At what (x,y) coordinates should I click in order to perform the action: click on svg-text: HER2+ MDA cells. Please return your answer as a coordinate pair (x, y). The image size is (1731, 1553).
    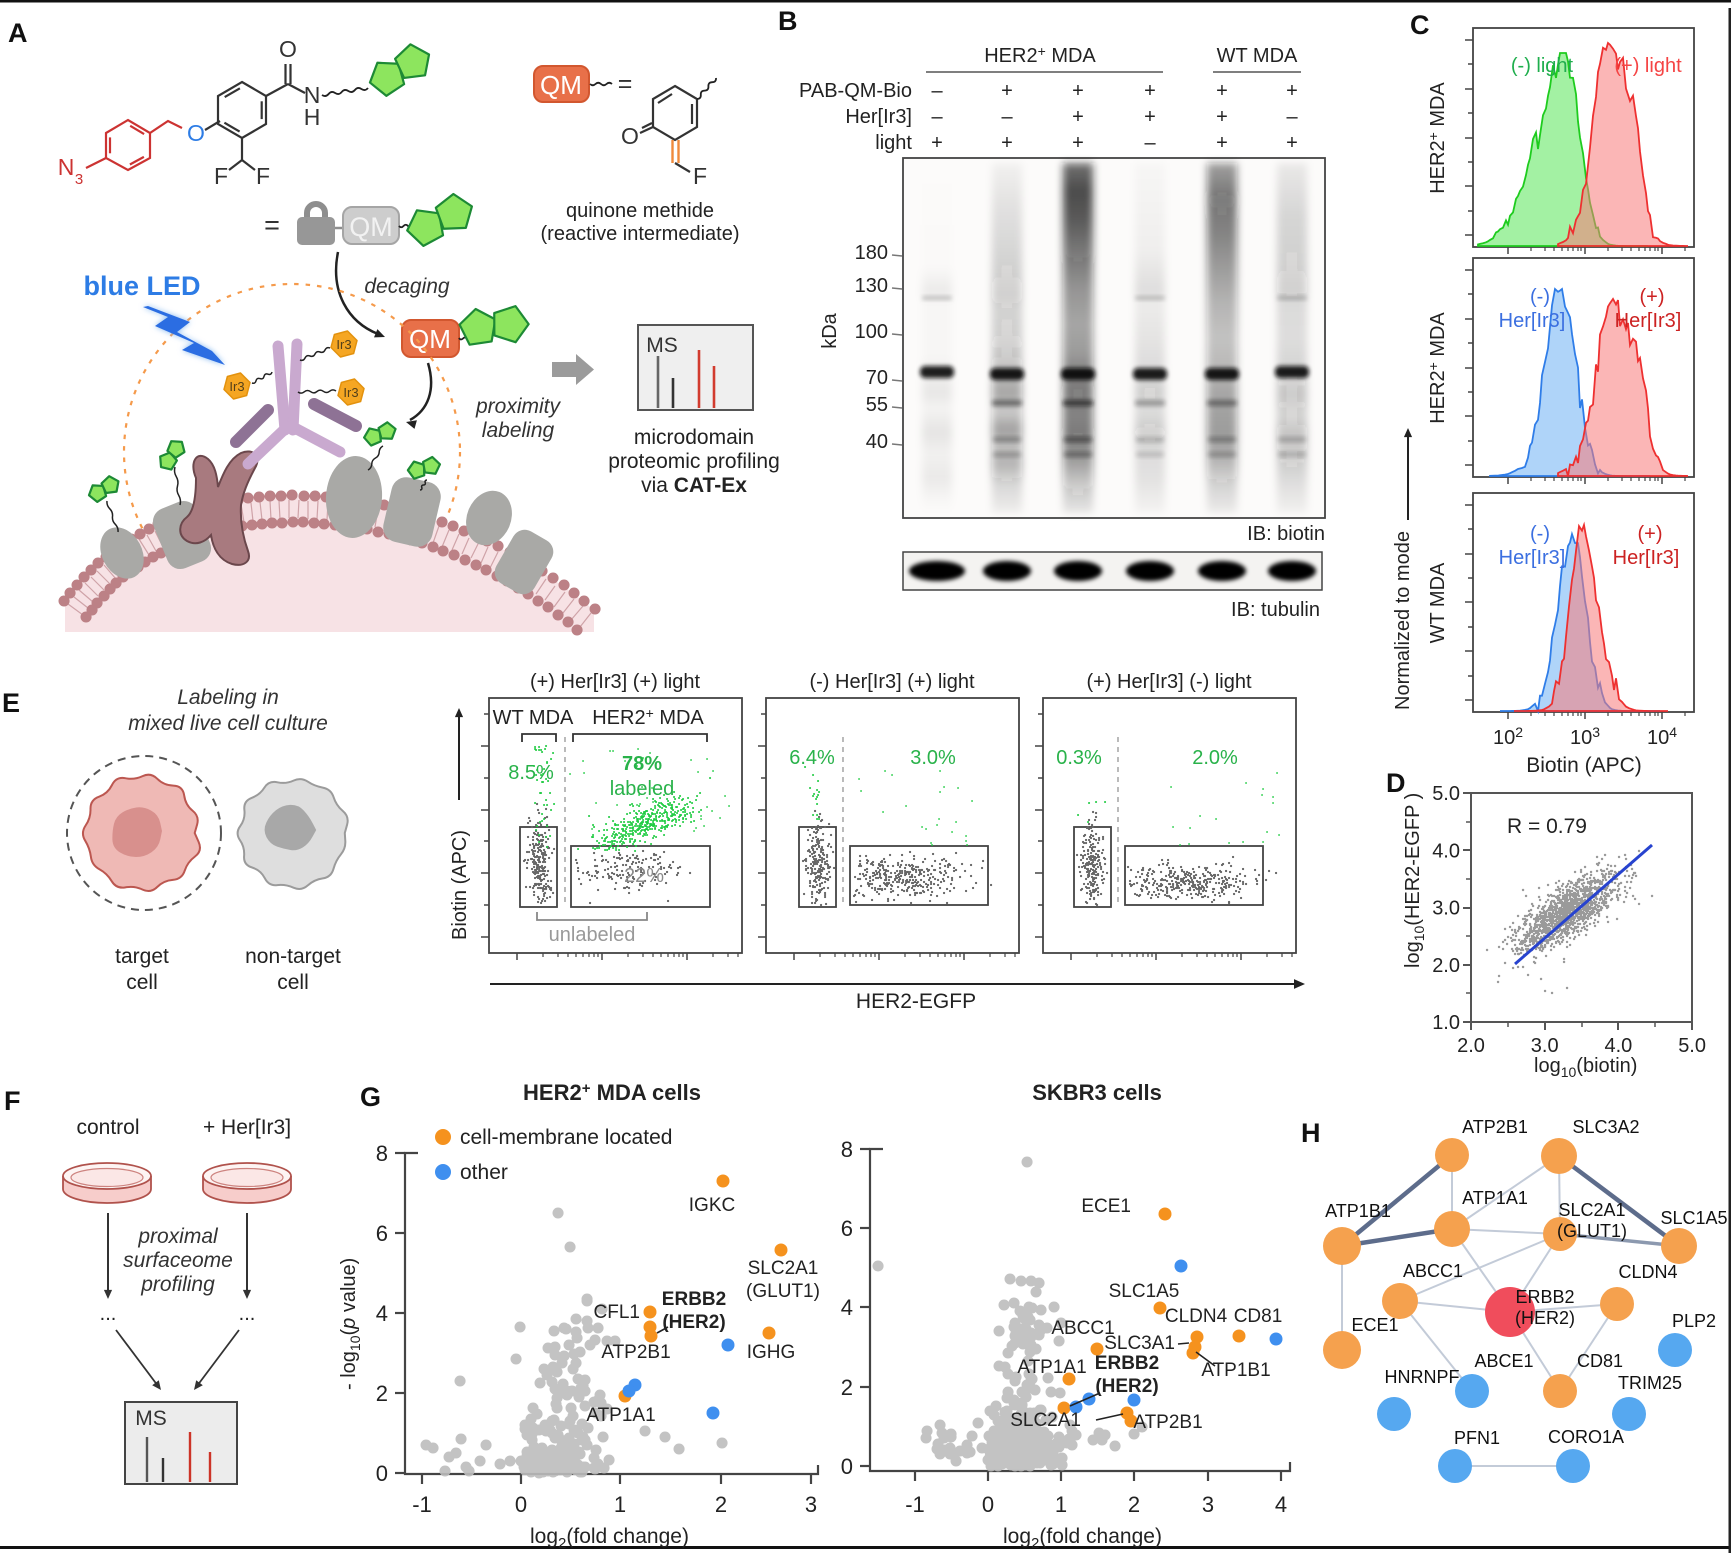
    Looking at the image, I should click on (612, 1092).